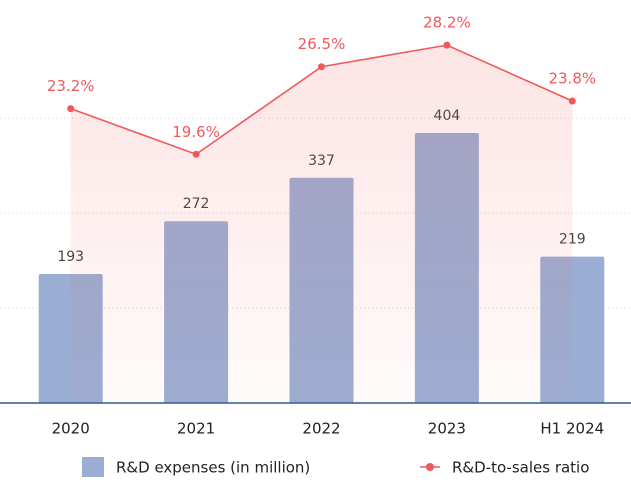  What do you see at coordinates (520, 468) in the screenshot?
I see `legend-label: R&D-to-sales ratio` at bounding box center [520, 468].